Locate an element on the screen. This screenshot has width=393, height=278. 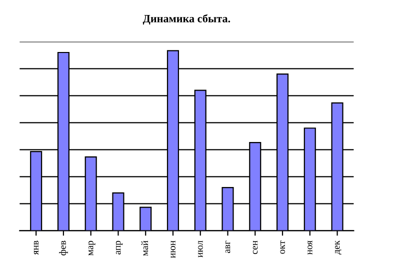
x-tick-label: июн is located at coordinates (173, 249).